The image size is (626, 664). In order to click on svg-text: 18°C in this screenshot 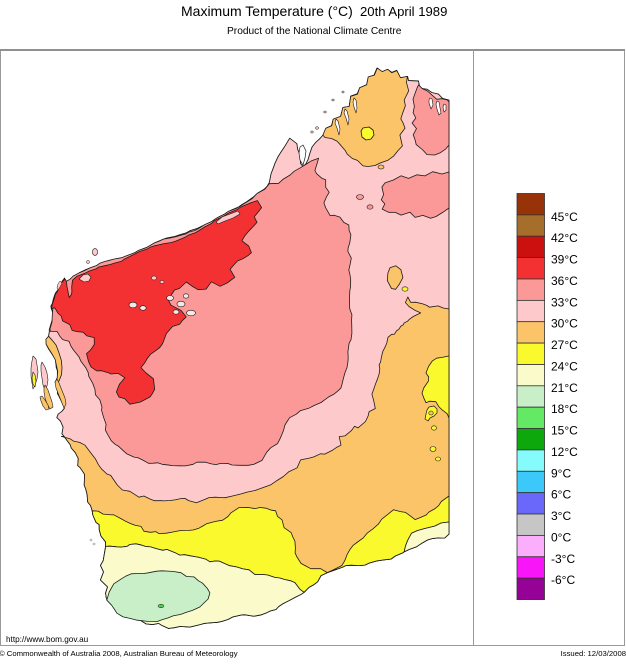, I will do `click(564, 409)`.